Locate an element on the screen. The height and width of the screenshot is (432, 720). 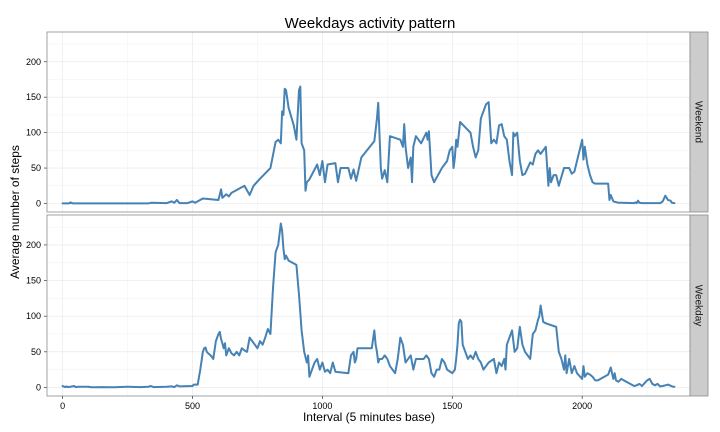
facet-strip-label-weekend: Weekend is located at coordinates (698, 122).